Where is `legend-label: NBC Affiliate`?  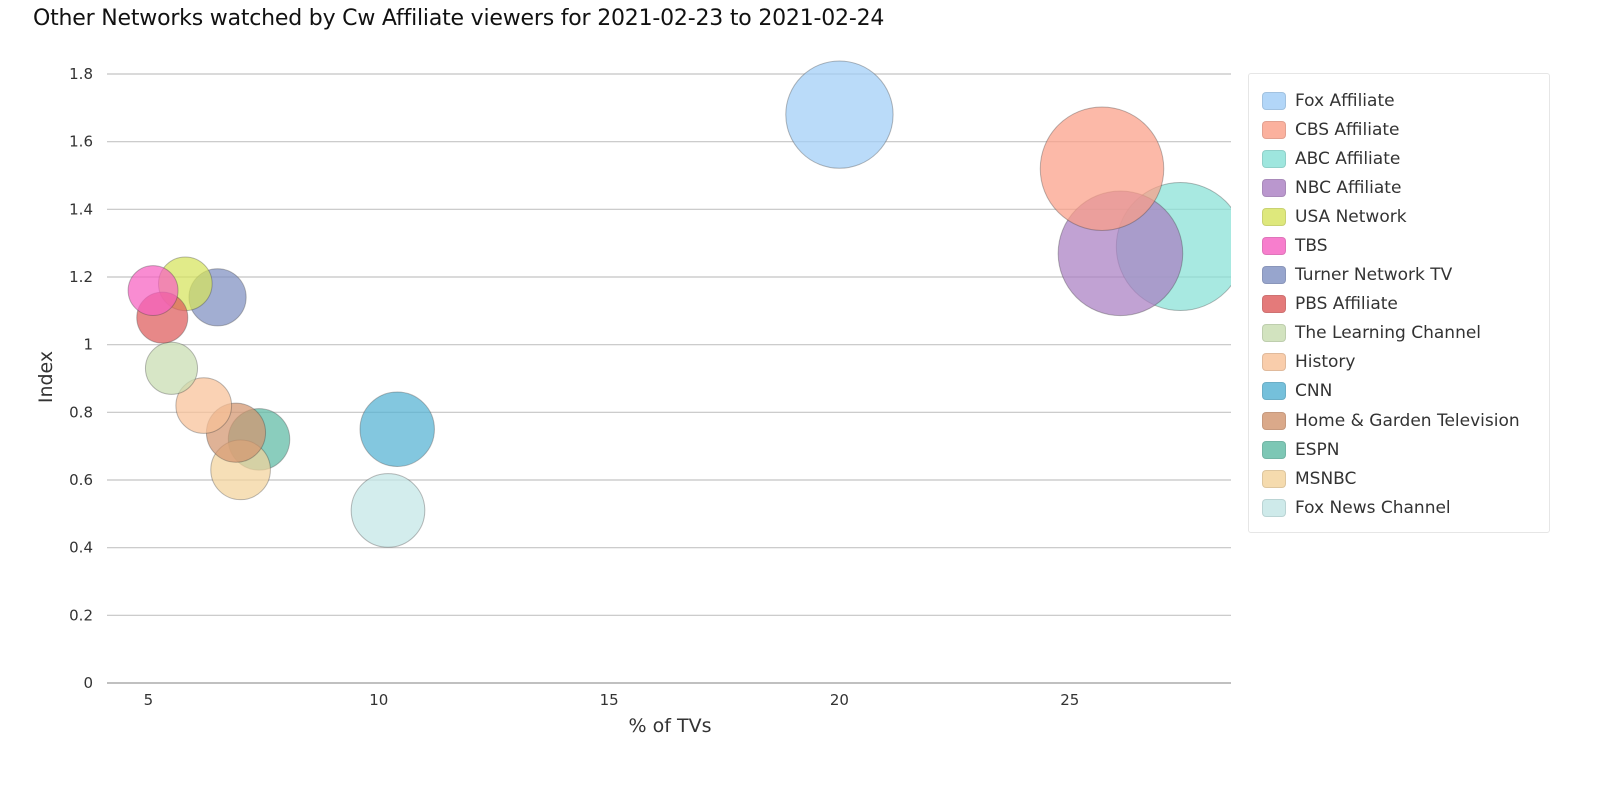 legend-label: NBC Affiliate is located at coordinates (1348, 187).